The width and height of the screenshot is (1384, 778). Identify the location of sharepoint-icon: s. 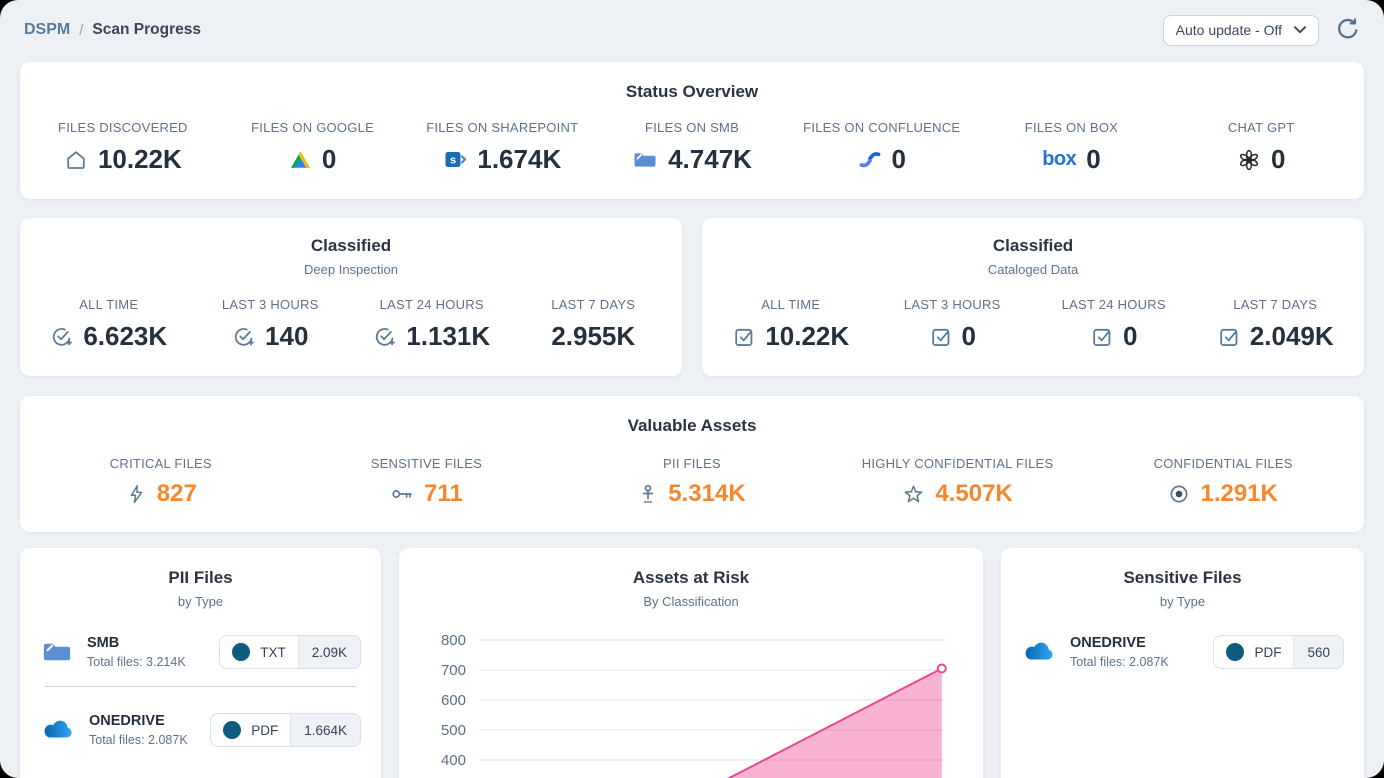
(455, 160).